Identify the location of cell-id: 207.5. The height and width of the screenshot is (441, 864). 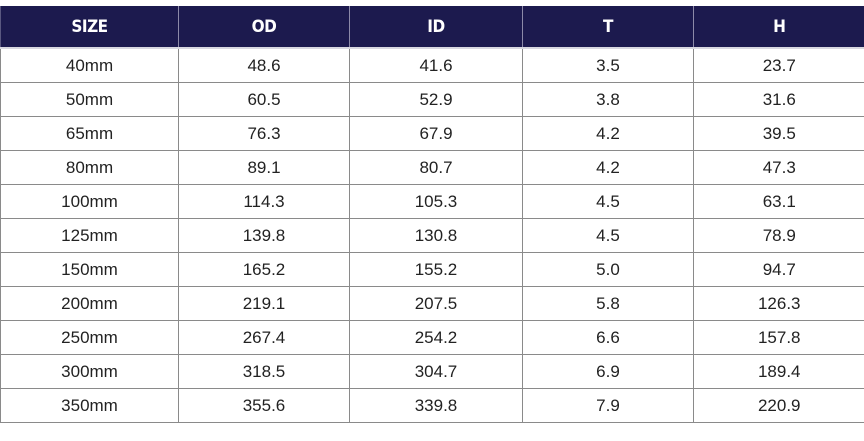
(436, 303).